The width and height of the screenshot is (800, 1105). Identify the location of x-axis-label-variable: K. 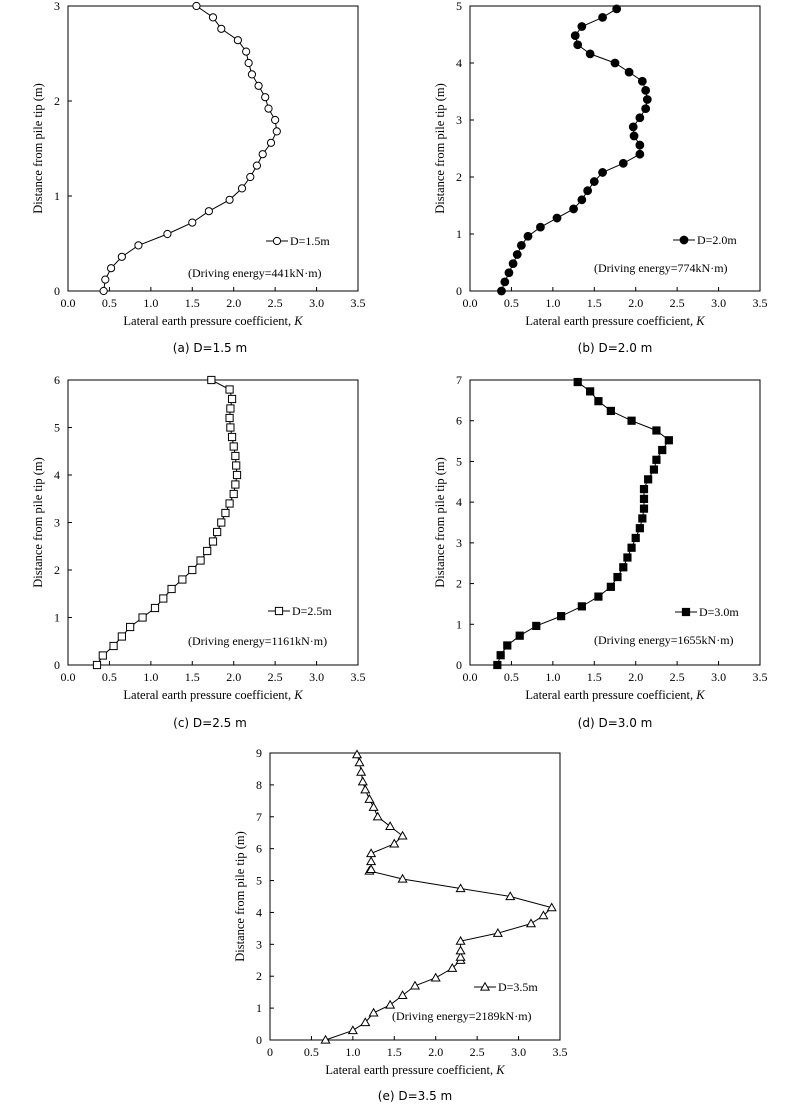
(500, 1070).